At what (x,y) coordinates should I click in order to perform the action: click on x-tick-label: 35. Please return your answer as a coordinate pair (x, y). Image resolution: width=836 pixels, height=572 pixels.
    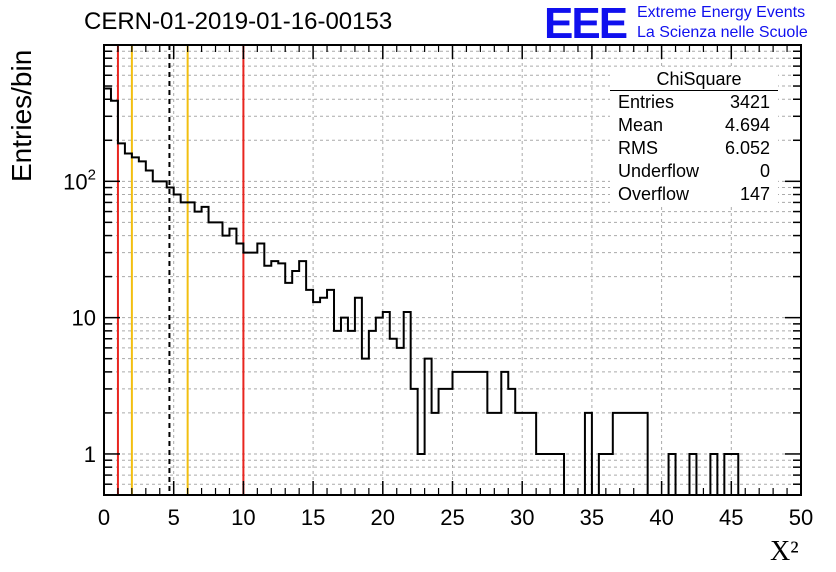
    Looking at the image, I should click on (592, 517).